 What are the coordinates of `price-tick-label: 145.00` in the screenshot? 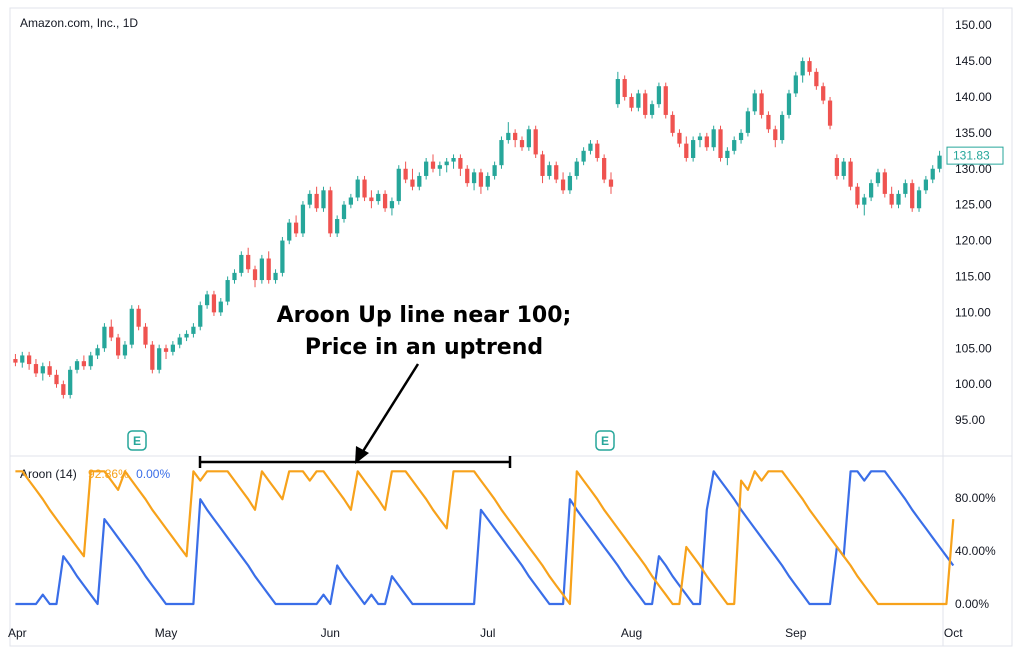 It's located at (973, 61).